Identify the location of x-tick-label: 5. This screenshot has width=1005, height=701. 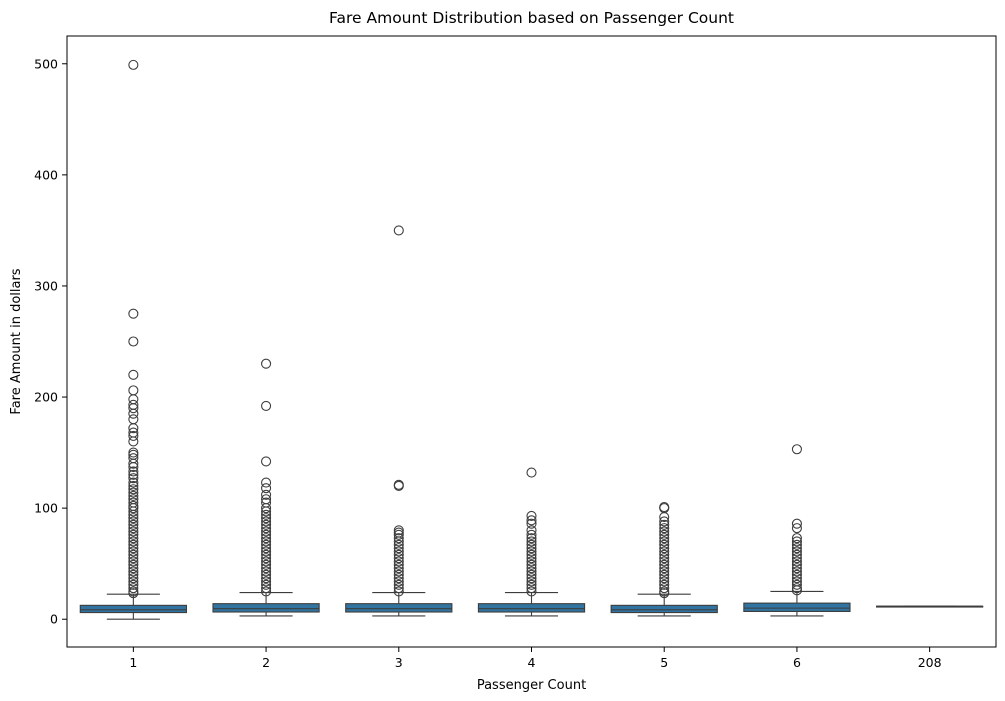
(664, 662).